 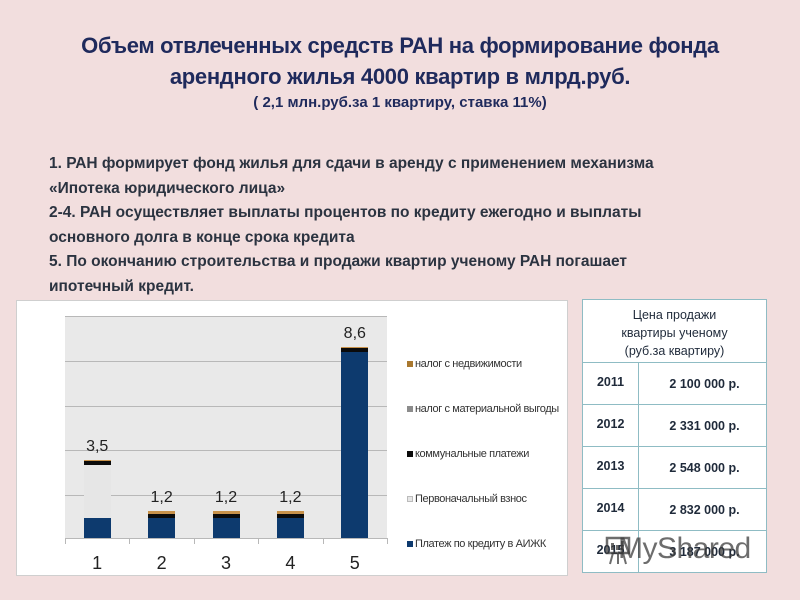 I want to click on header-line: квартиры ученому, so click(x=674, y=333).